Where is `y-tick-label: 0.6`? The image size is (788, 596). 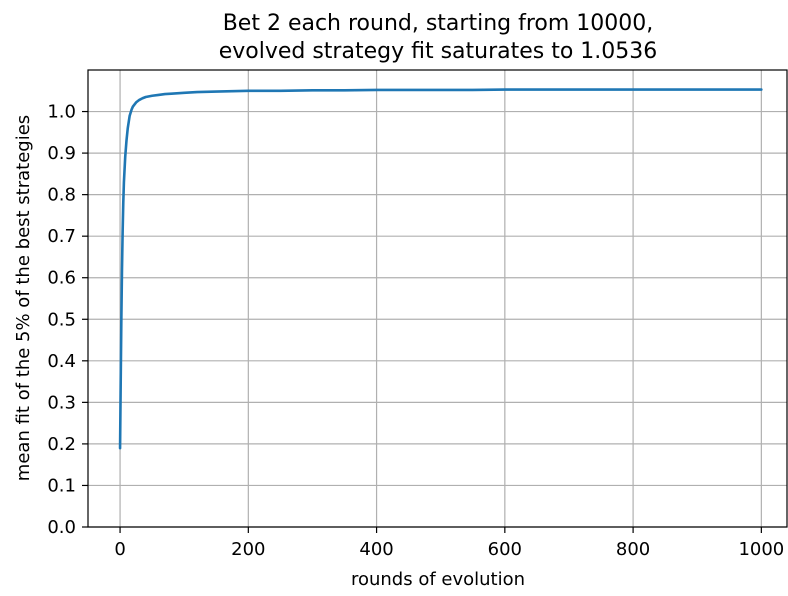 y-tick-label: 0.6 is located at coordinates (61, 278).